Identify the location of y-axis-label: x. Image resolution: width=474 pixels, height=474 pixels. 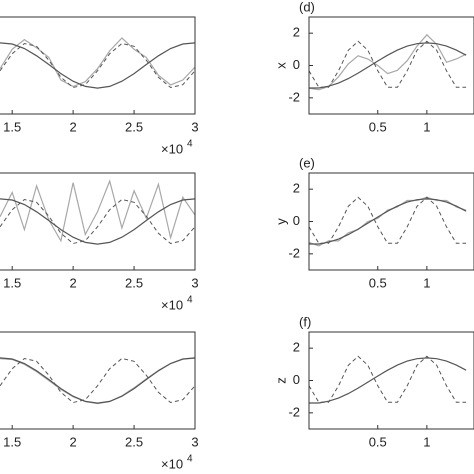
(280, 65).